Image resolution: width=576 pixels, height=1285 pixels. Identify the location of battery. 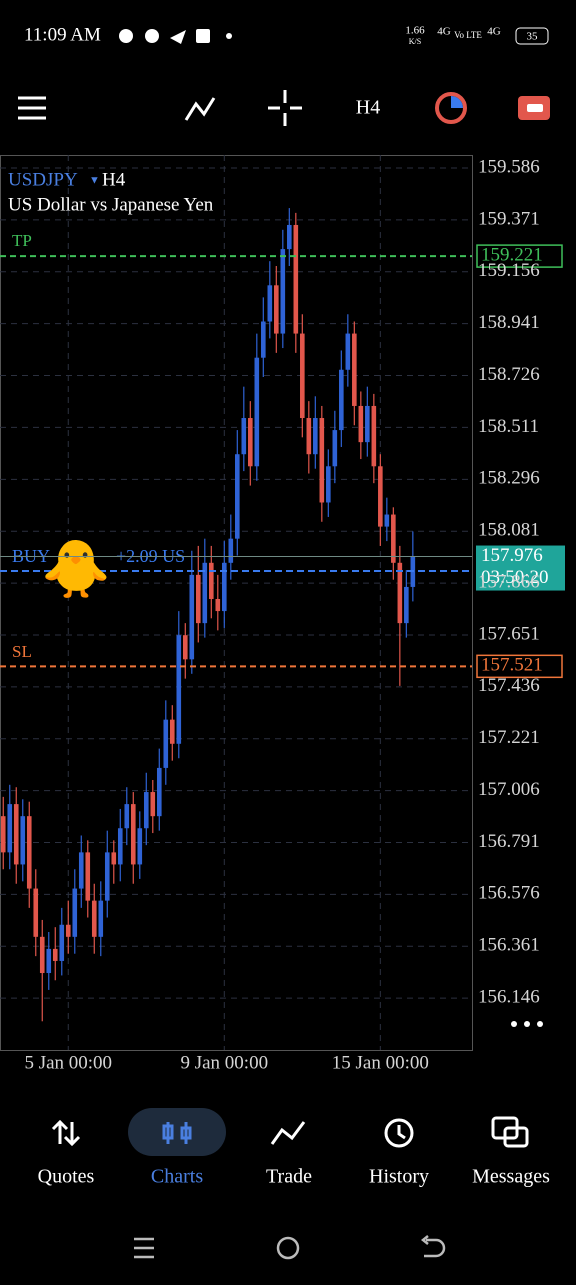
(532, 36).